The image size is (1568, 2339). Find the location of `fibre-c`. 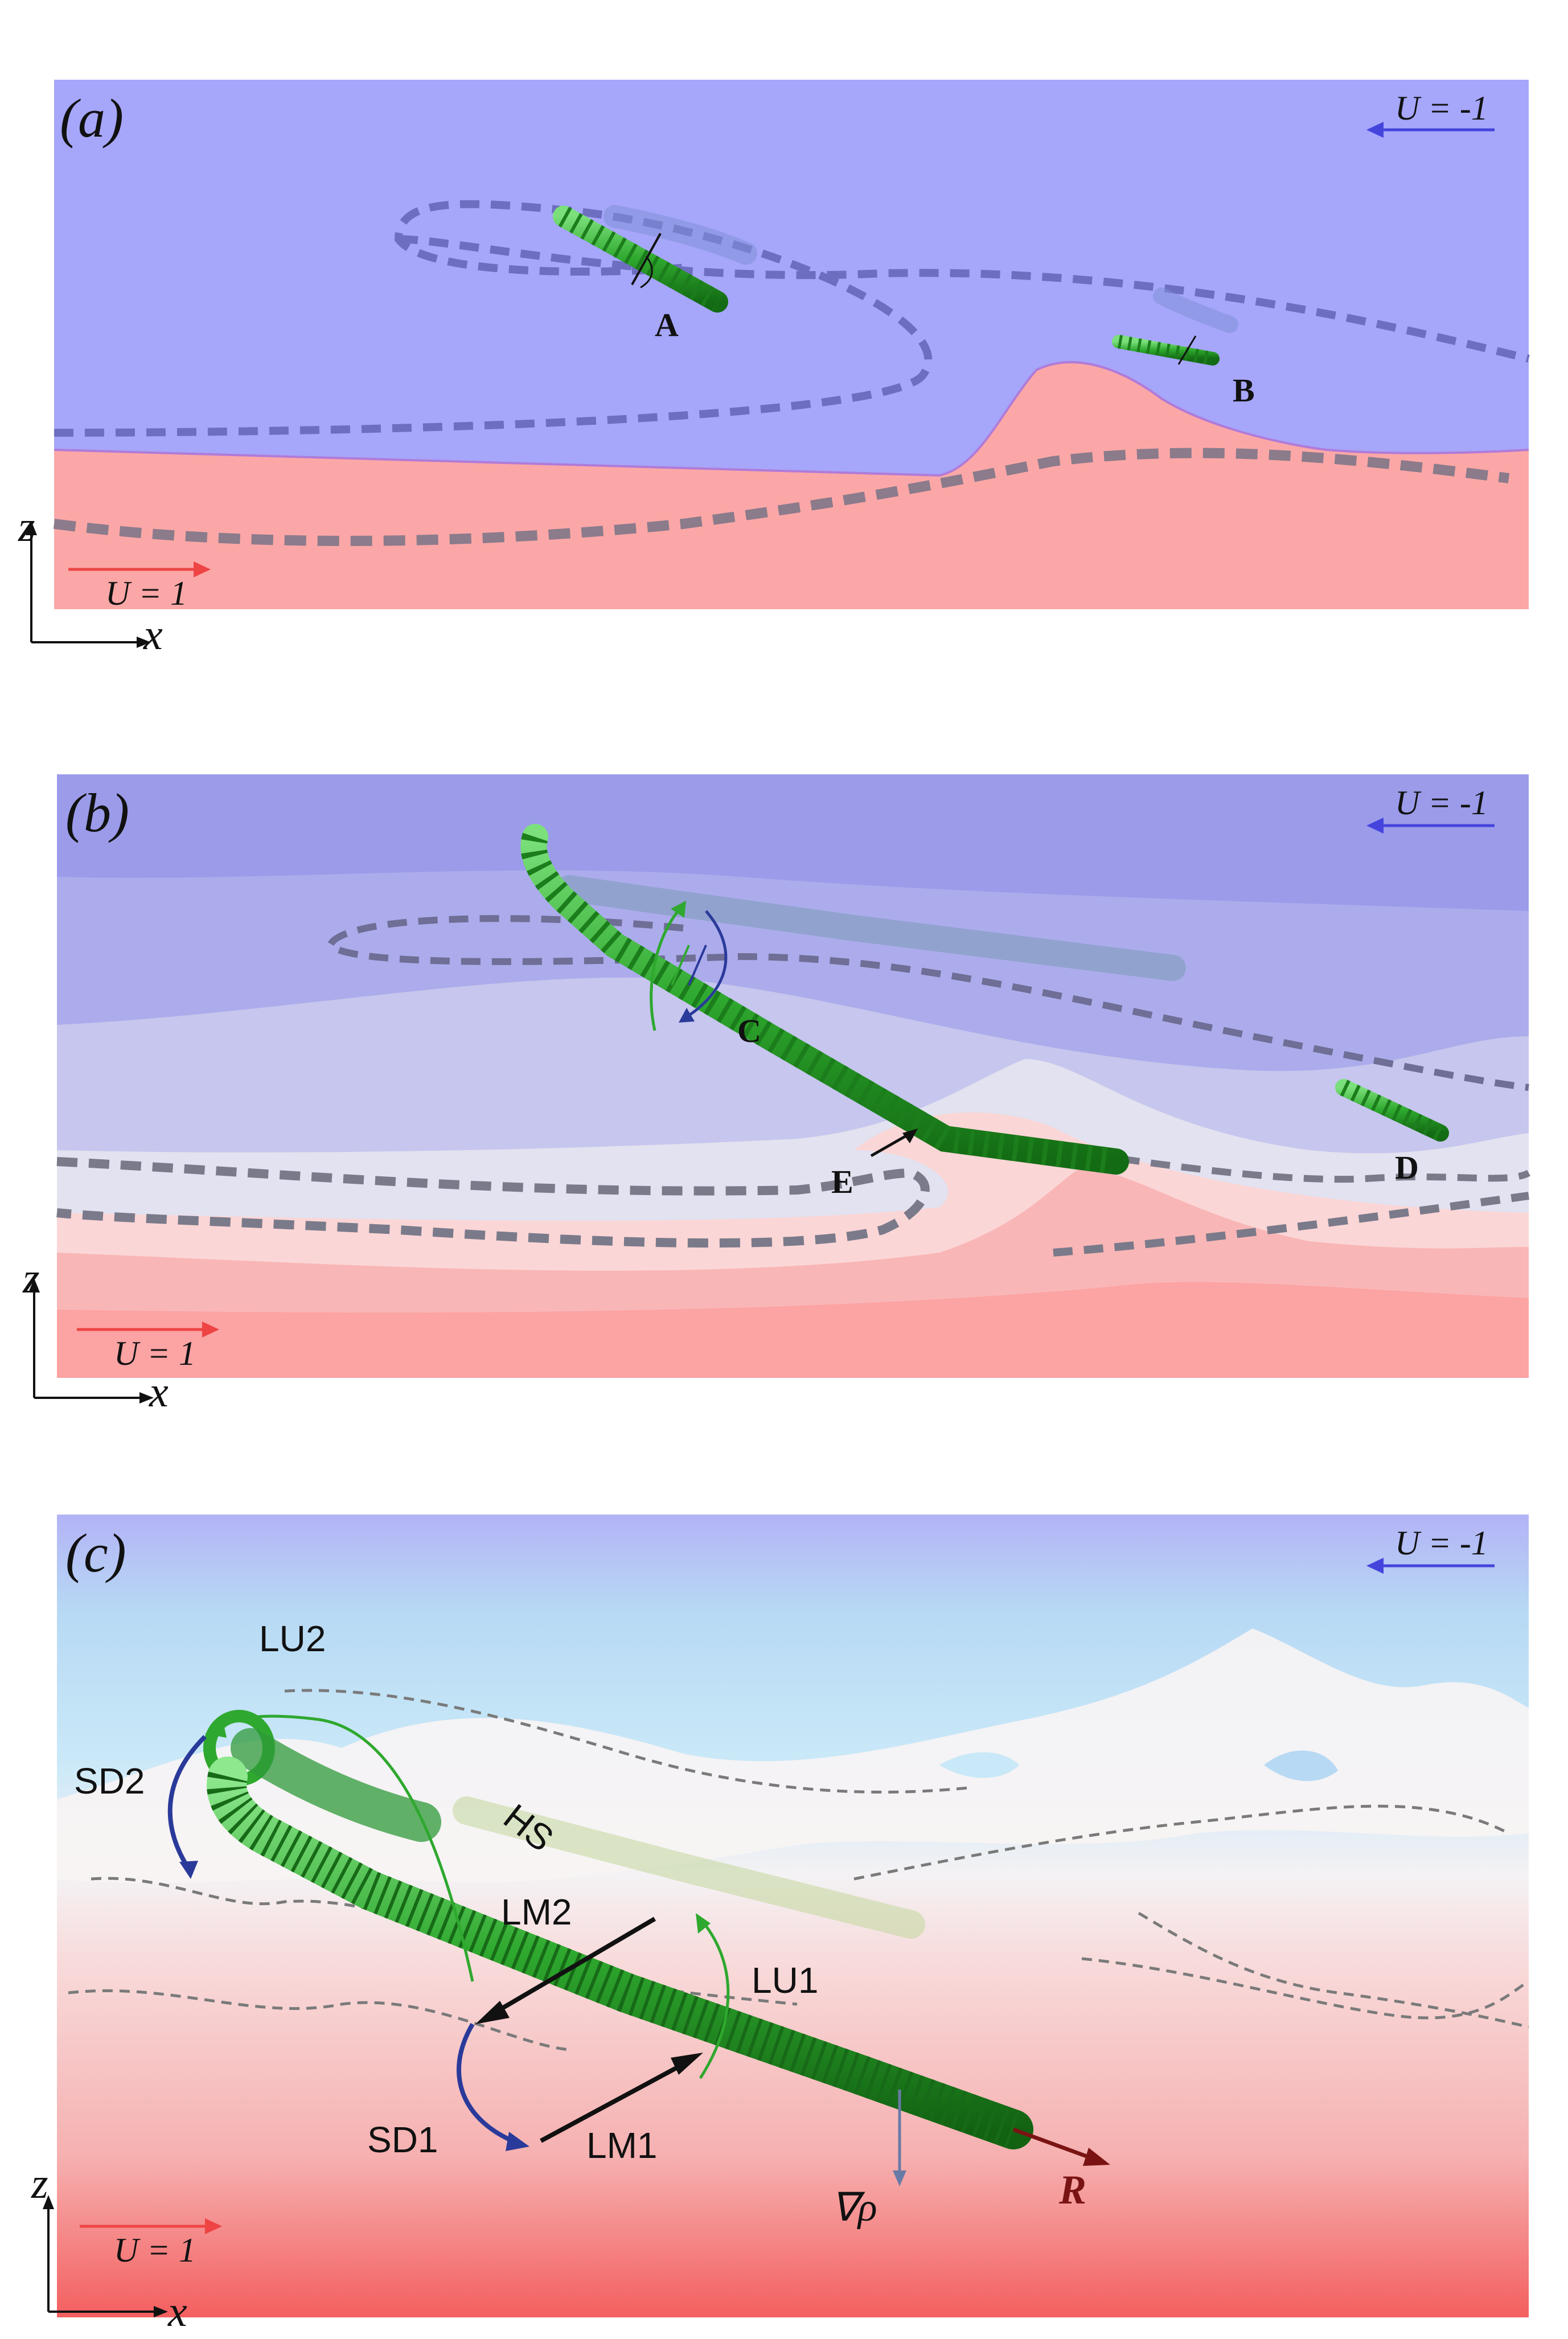

fibre-c is located at coordinates (824, 999).